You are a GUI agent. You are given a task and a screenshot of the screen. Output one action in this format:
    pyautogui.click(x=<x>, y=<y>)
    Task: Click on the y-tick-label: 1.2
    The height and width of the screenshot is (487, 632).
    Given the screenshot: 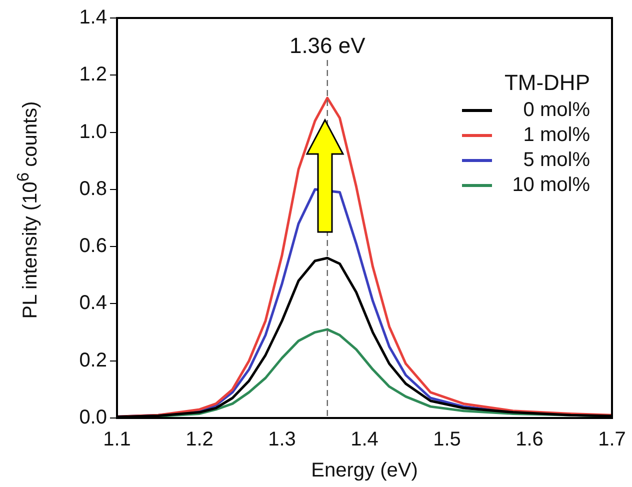 What is the action you would take?
    pyautogui.click(x=93, y=75)
    